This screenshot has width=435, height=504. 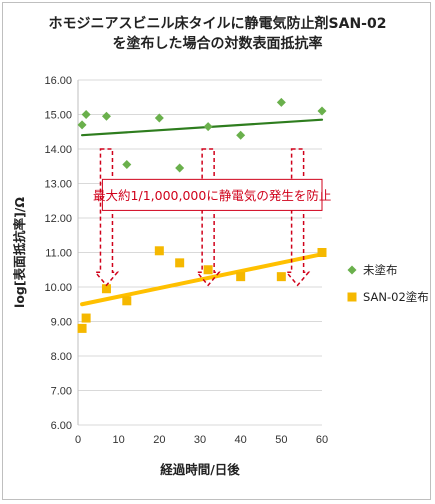 I want to click on x-tick-label: 30, so click(x=200, y=440).